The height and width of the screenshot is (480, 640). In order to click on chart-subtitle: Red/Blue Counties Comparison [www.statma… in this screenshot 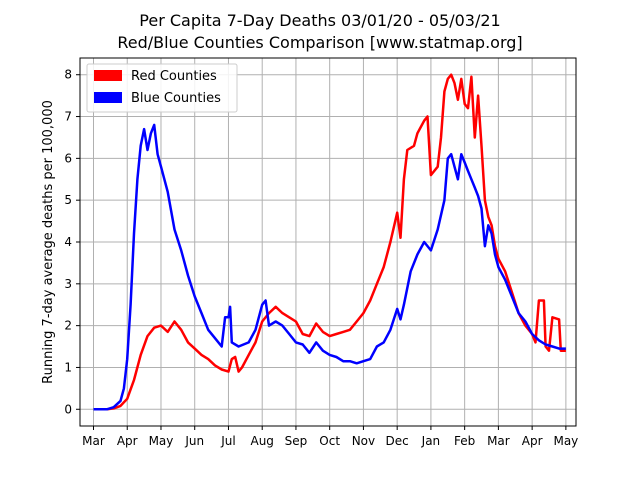, I will do `click(319, 42)`.